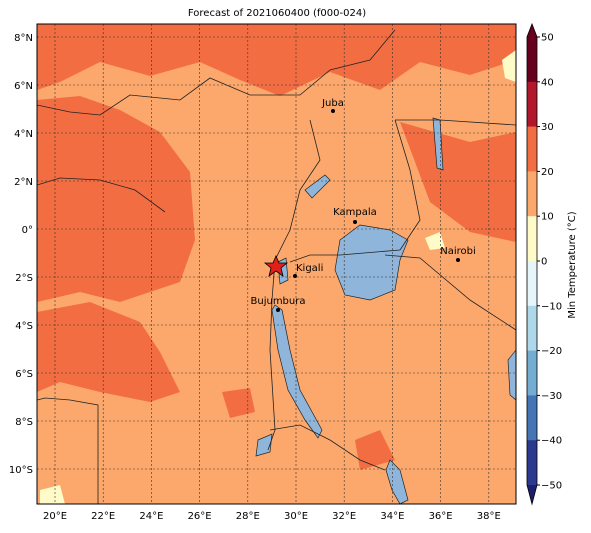  Describe the element at coordinates (547, 127) in the screenshot. I see `colorbar-tick-label: 30` at that location.